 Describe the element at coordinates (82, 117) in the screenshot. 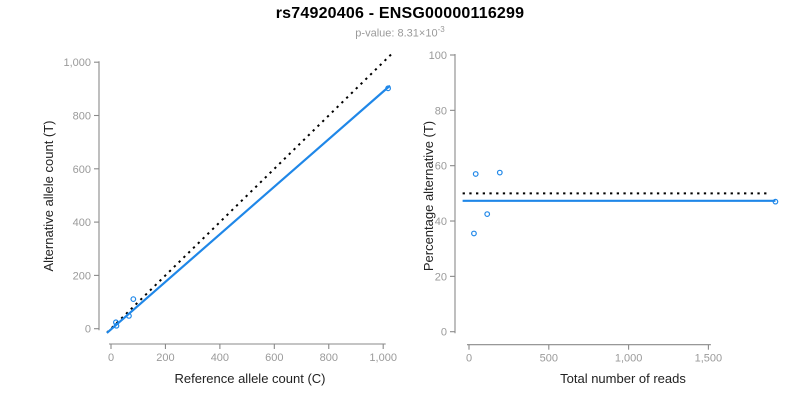

I see `y-tick-label: 800` at that location.